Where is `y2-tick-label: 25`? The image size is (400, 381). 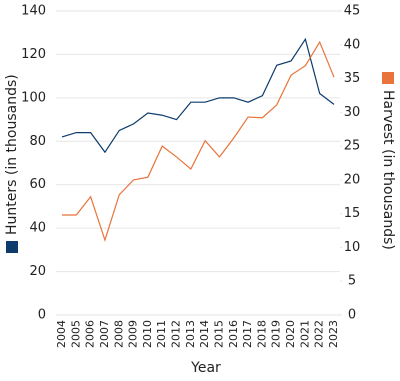
y2-tick-label: 25 is located at coordinates (352, 146).